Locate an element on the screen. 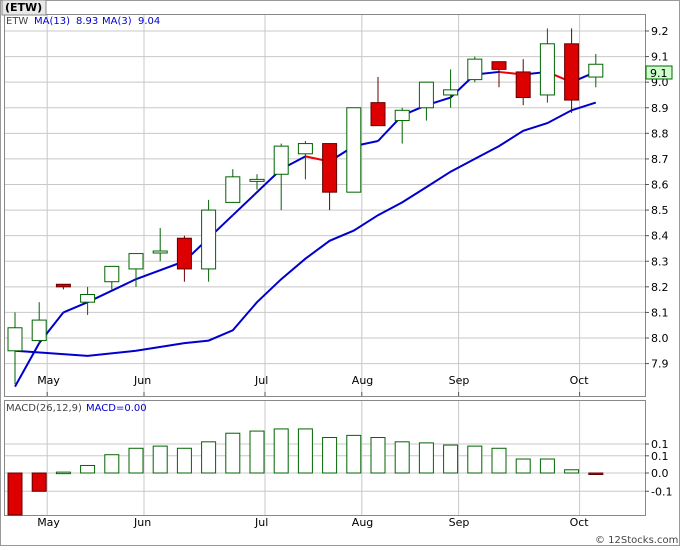 The height and width of the screenshot is (550, 680). price-y-tick-label: 9.1 is located at coordinates (660, 57).